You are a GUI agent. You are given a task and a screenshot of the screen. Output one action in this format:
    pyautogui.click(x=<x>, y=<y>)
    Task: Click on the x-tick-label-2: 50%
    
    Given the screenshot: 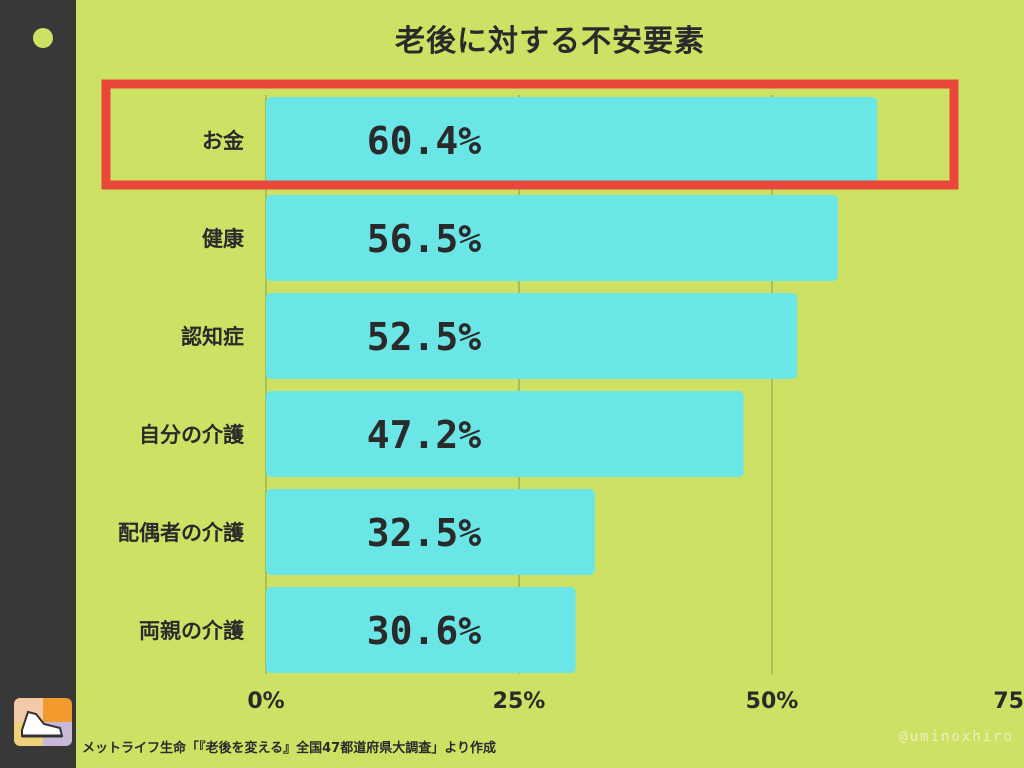 What is the action you would take?
    pyautogui.click(x=772, y=701)
    